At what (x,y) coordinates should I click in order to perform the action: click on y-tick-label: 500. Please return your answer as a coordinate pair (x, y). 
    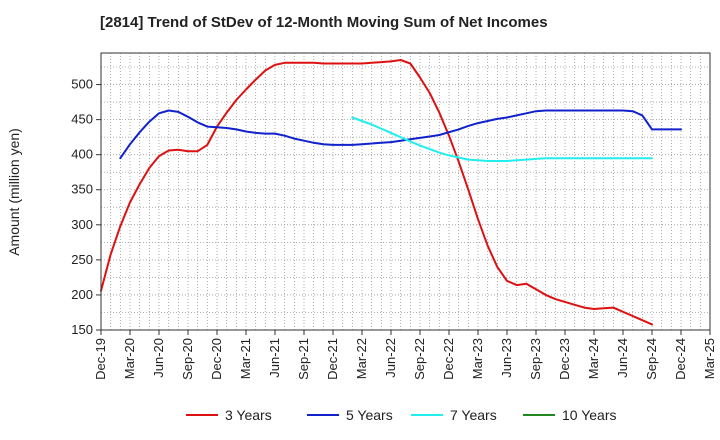
    Looking at the image, I should click on (82, 84).